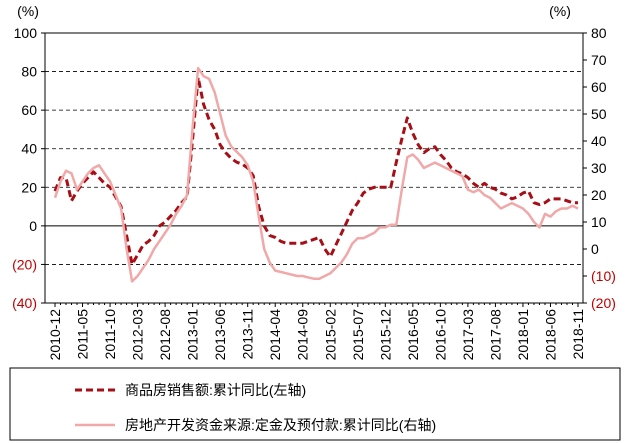  Describe the element at coordinates (303, 335) in the screenshot. I see `x-tick-label: 2014-09` at that location.